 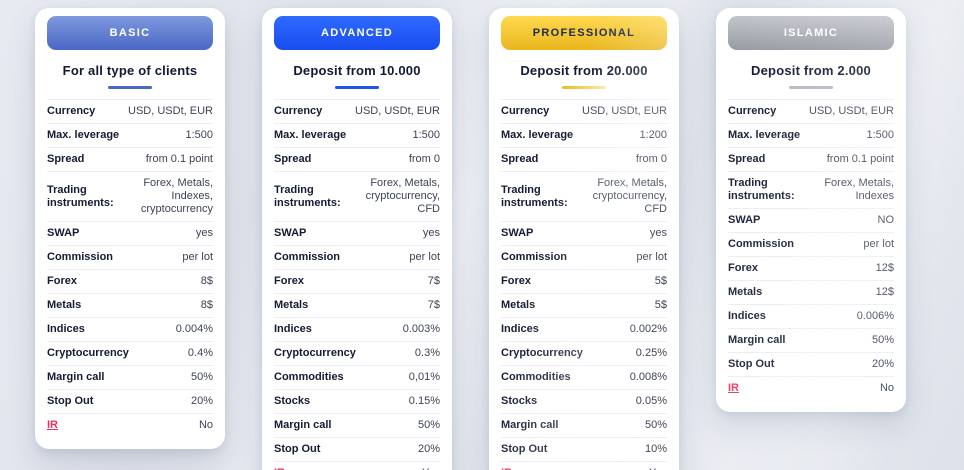 I want to click on spec-value: 20%, so click(x=882, y=364).